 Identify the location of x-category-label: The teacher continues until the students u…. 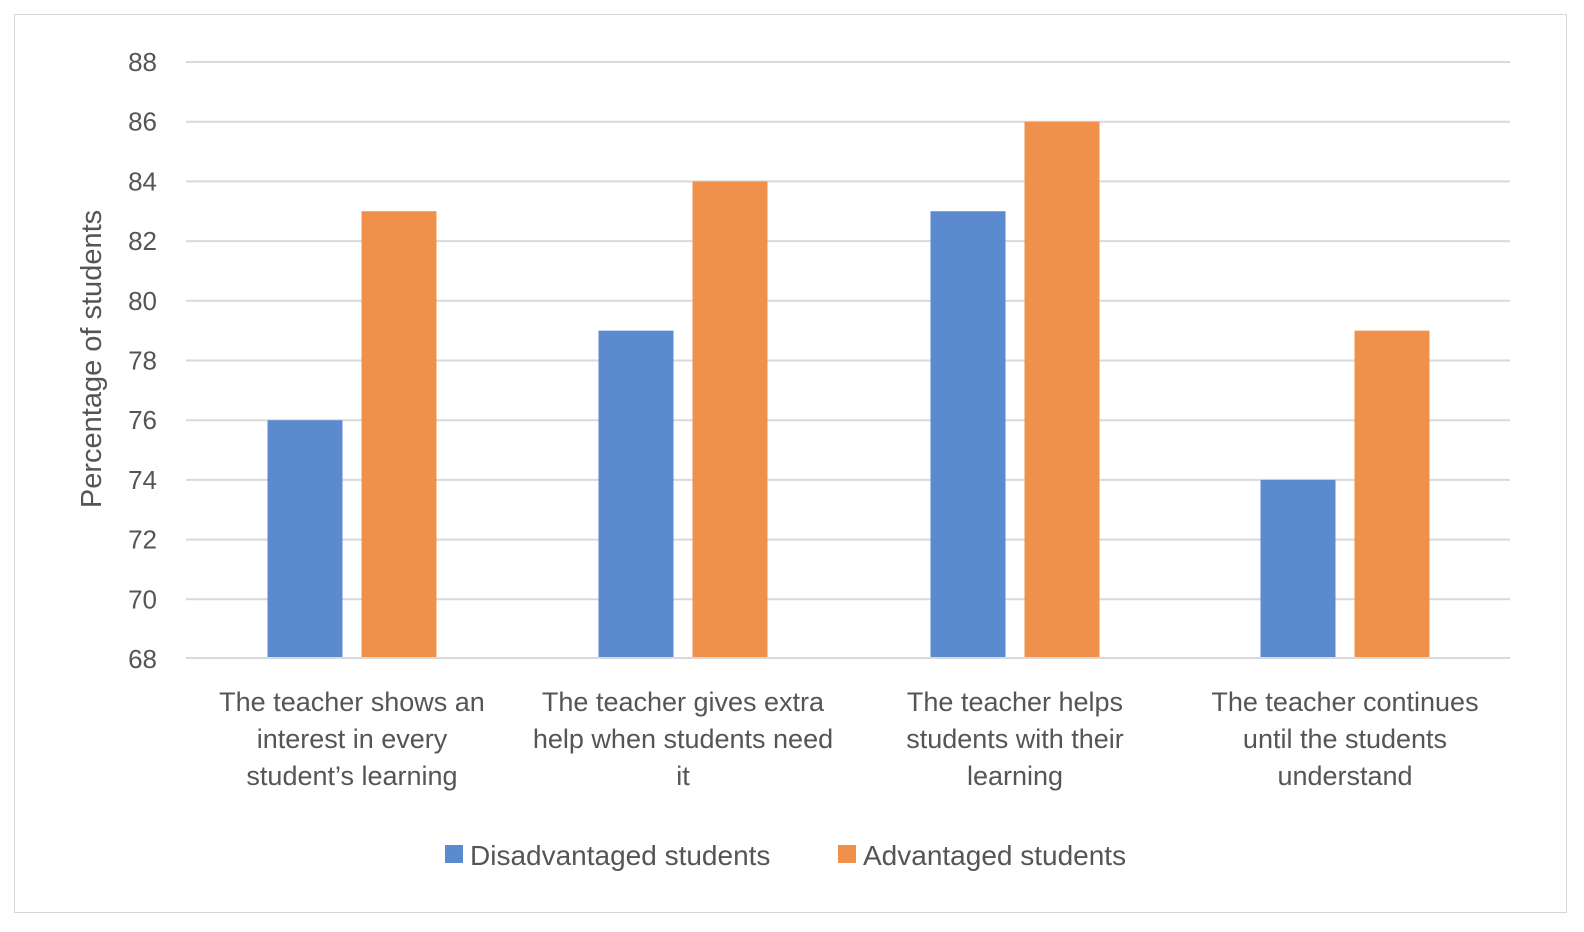
(1344, 739).